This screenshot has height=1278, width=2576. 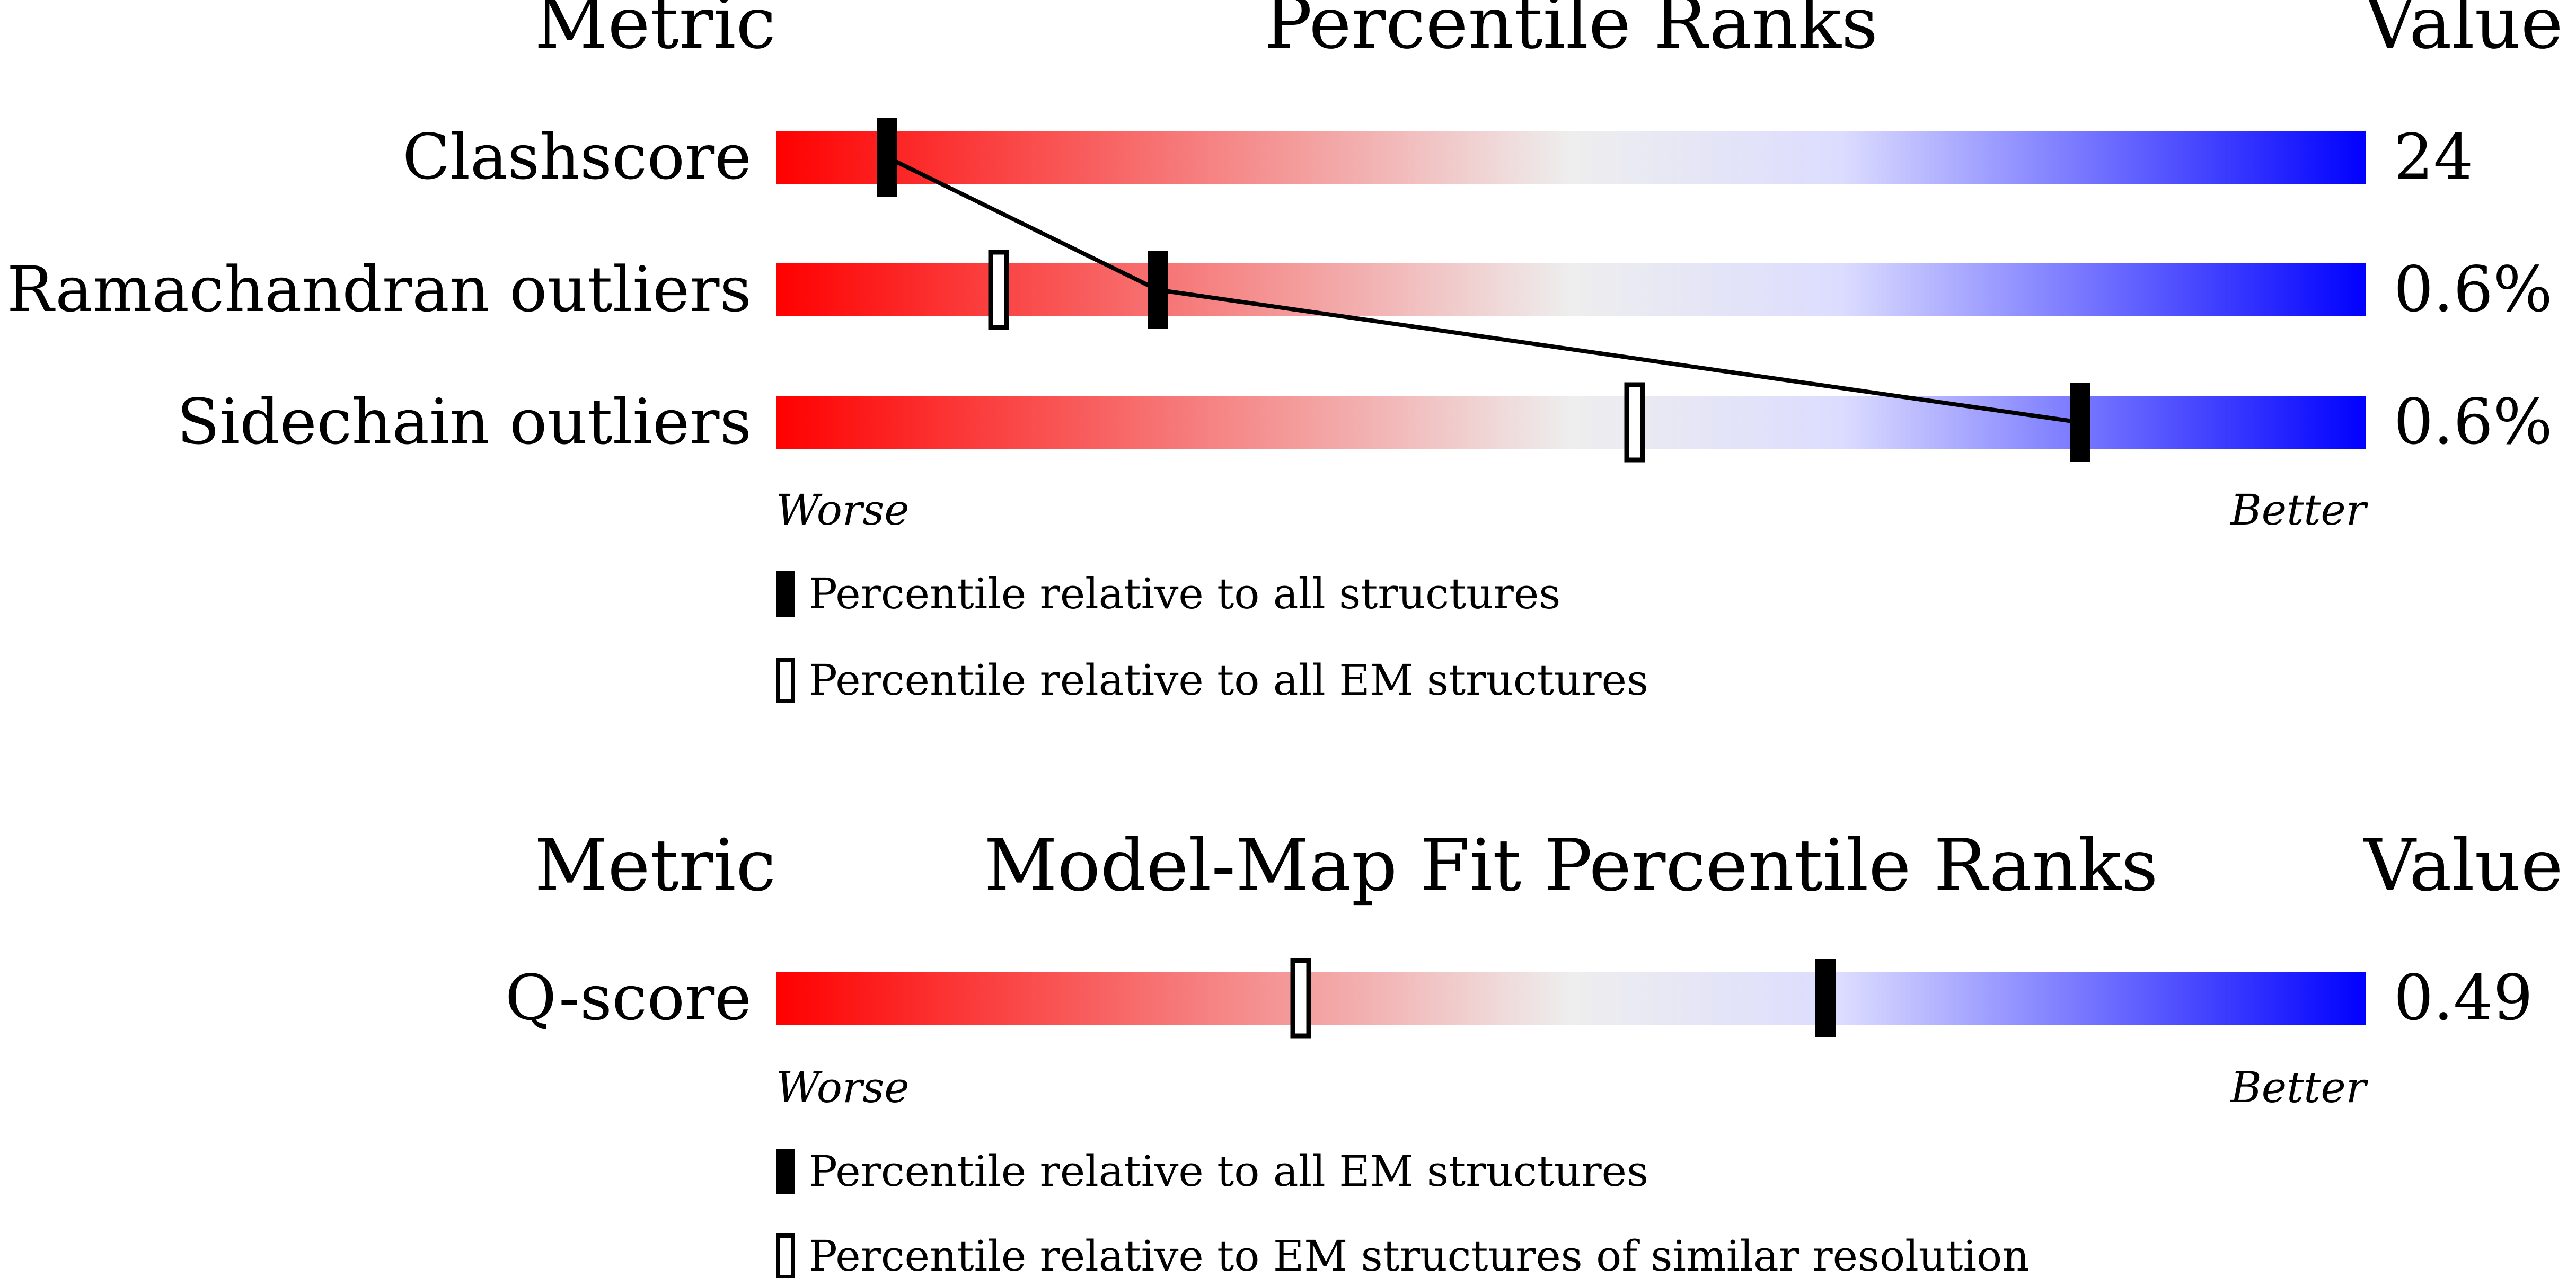 I want to click on metric-value: 0.49, so click(x=2463, y=997).